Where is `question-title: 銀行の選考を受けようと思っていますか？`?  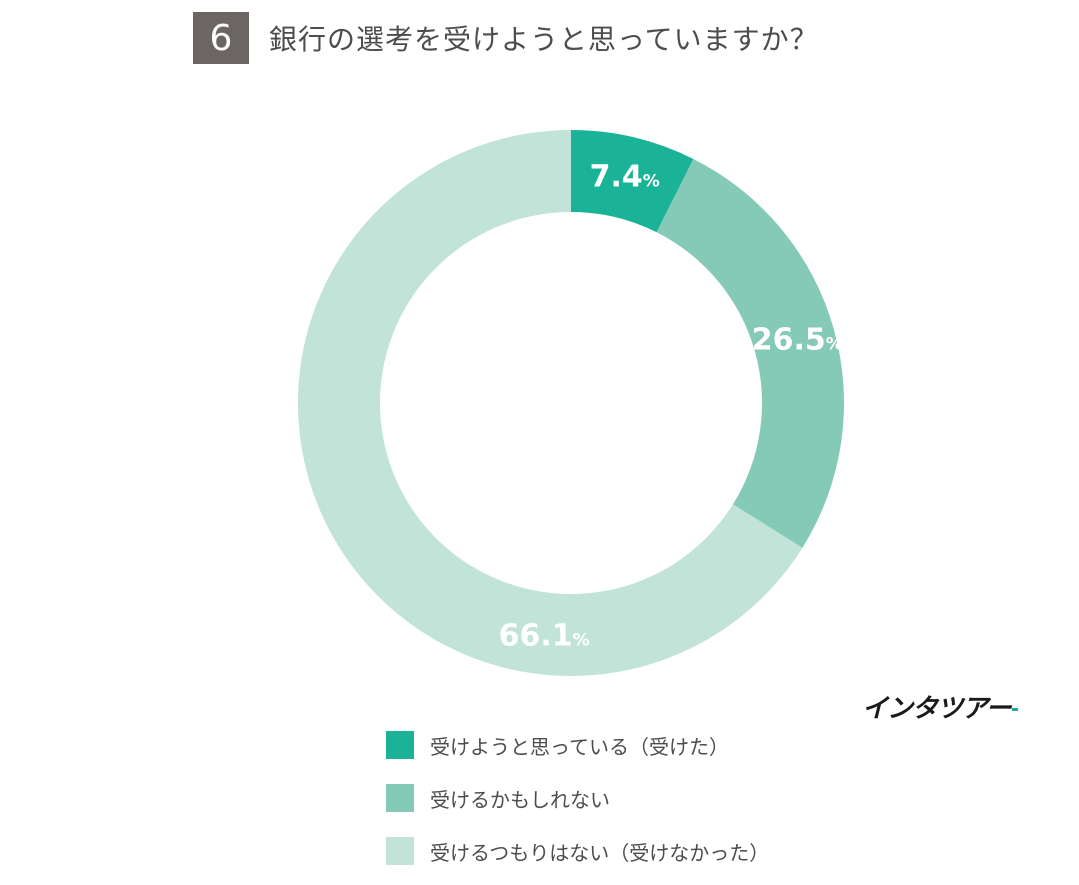 question-title: 銀行の選考を受けようと思っていますか？ is located at coordinates (544, 39).